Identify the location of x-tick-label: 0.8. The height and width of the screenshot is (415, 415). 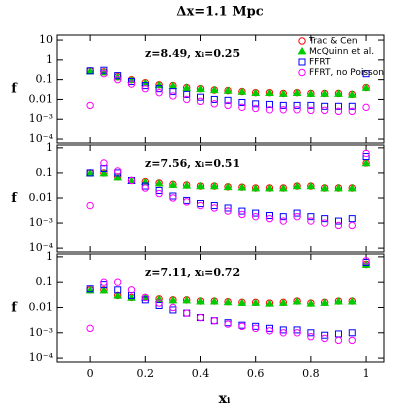
(311, 373).